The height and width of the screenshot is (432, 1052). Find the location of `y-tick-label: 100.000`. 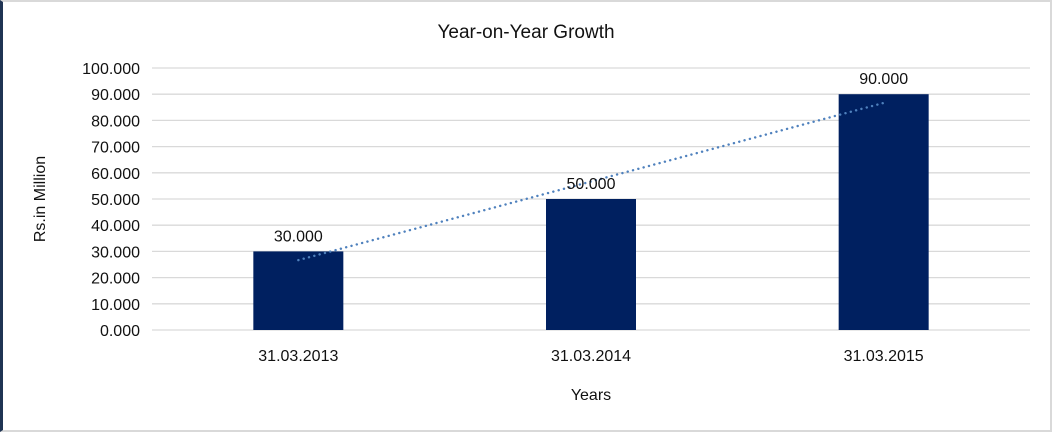

y-tick-label: 100.000 is located at coordinates (111, 69).